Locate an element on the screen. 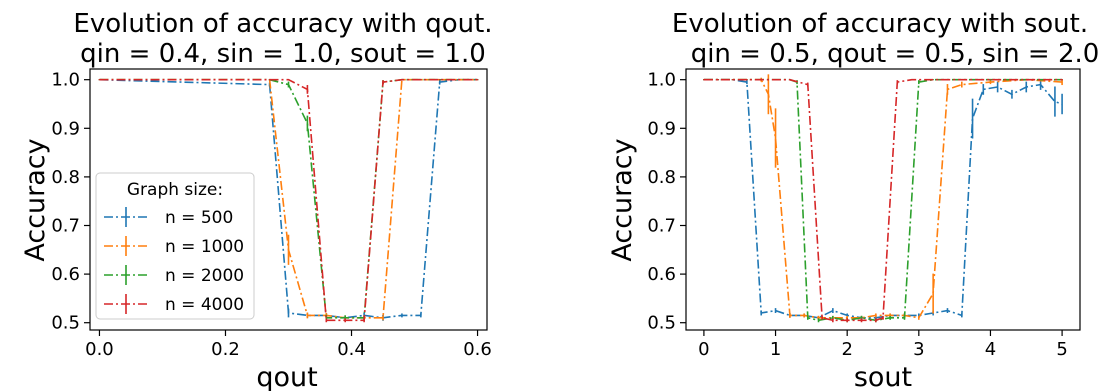 The width and height of the screenshot is (1120, 391). chart-right-ylabel: Accuracy is located at coordinates (622, 199).